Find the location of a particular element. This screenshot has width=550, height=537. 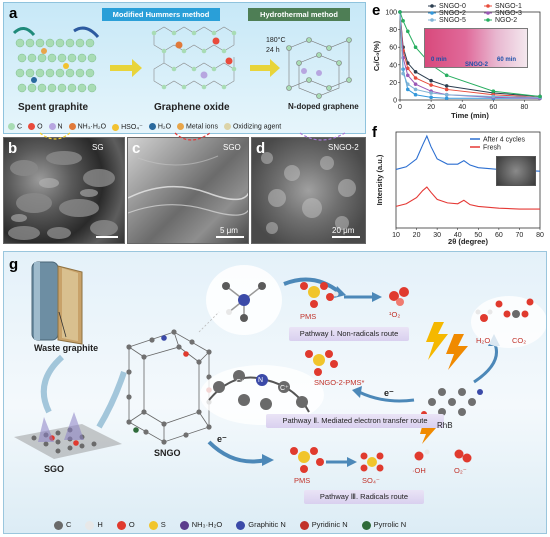

label-waste-graphite: Waste graphite is located at coordinates (66, 348).